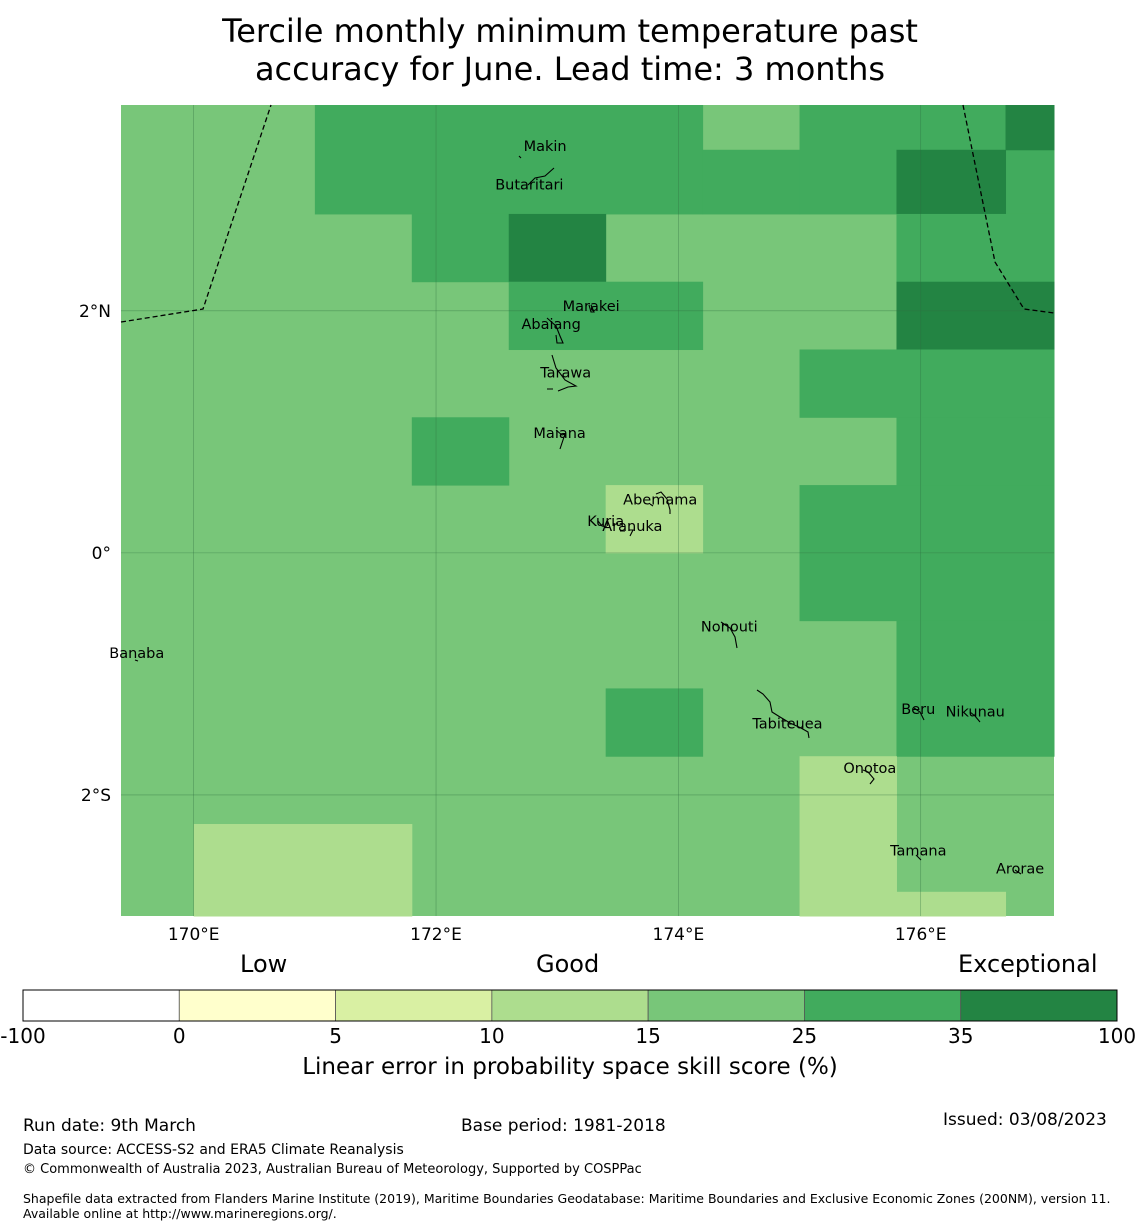  I want to click on y-tick-label: 2°S, so click(96, 796).